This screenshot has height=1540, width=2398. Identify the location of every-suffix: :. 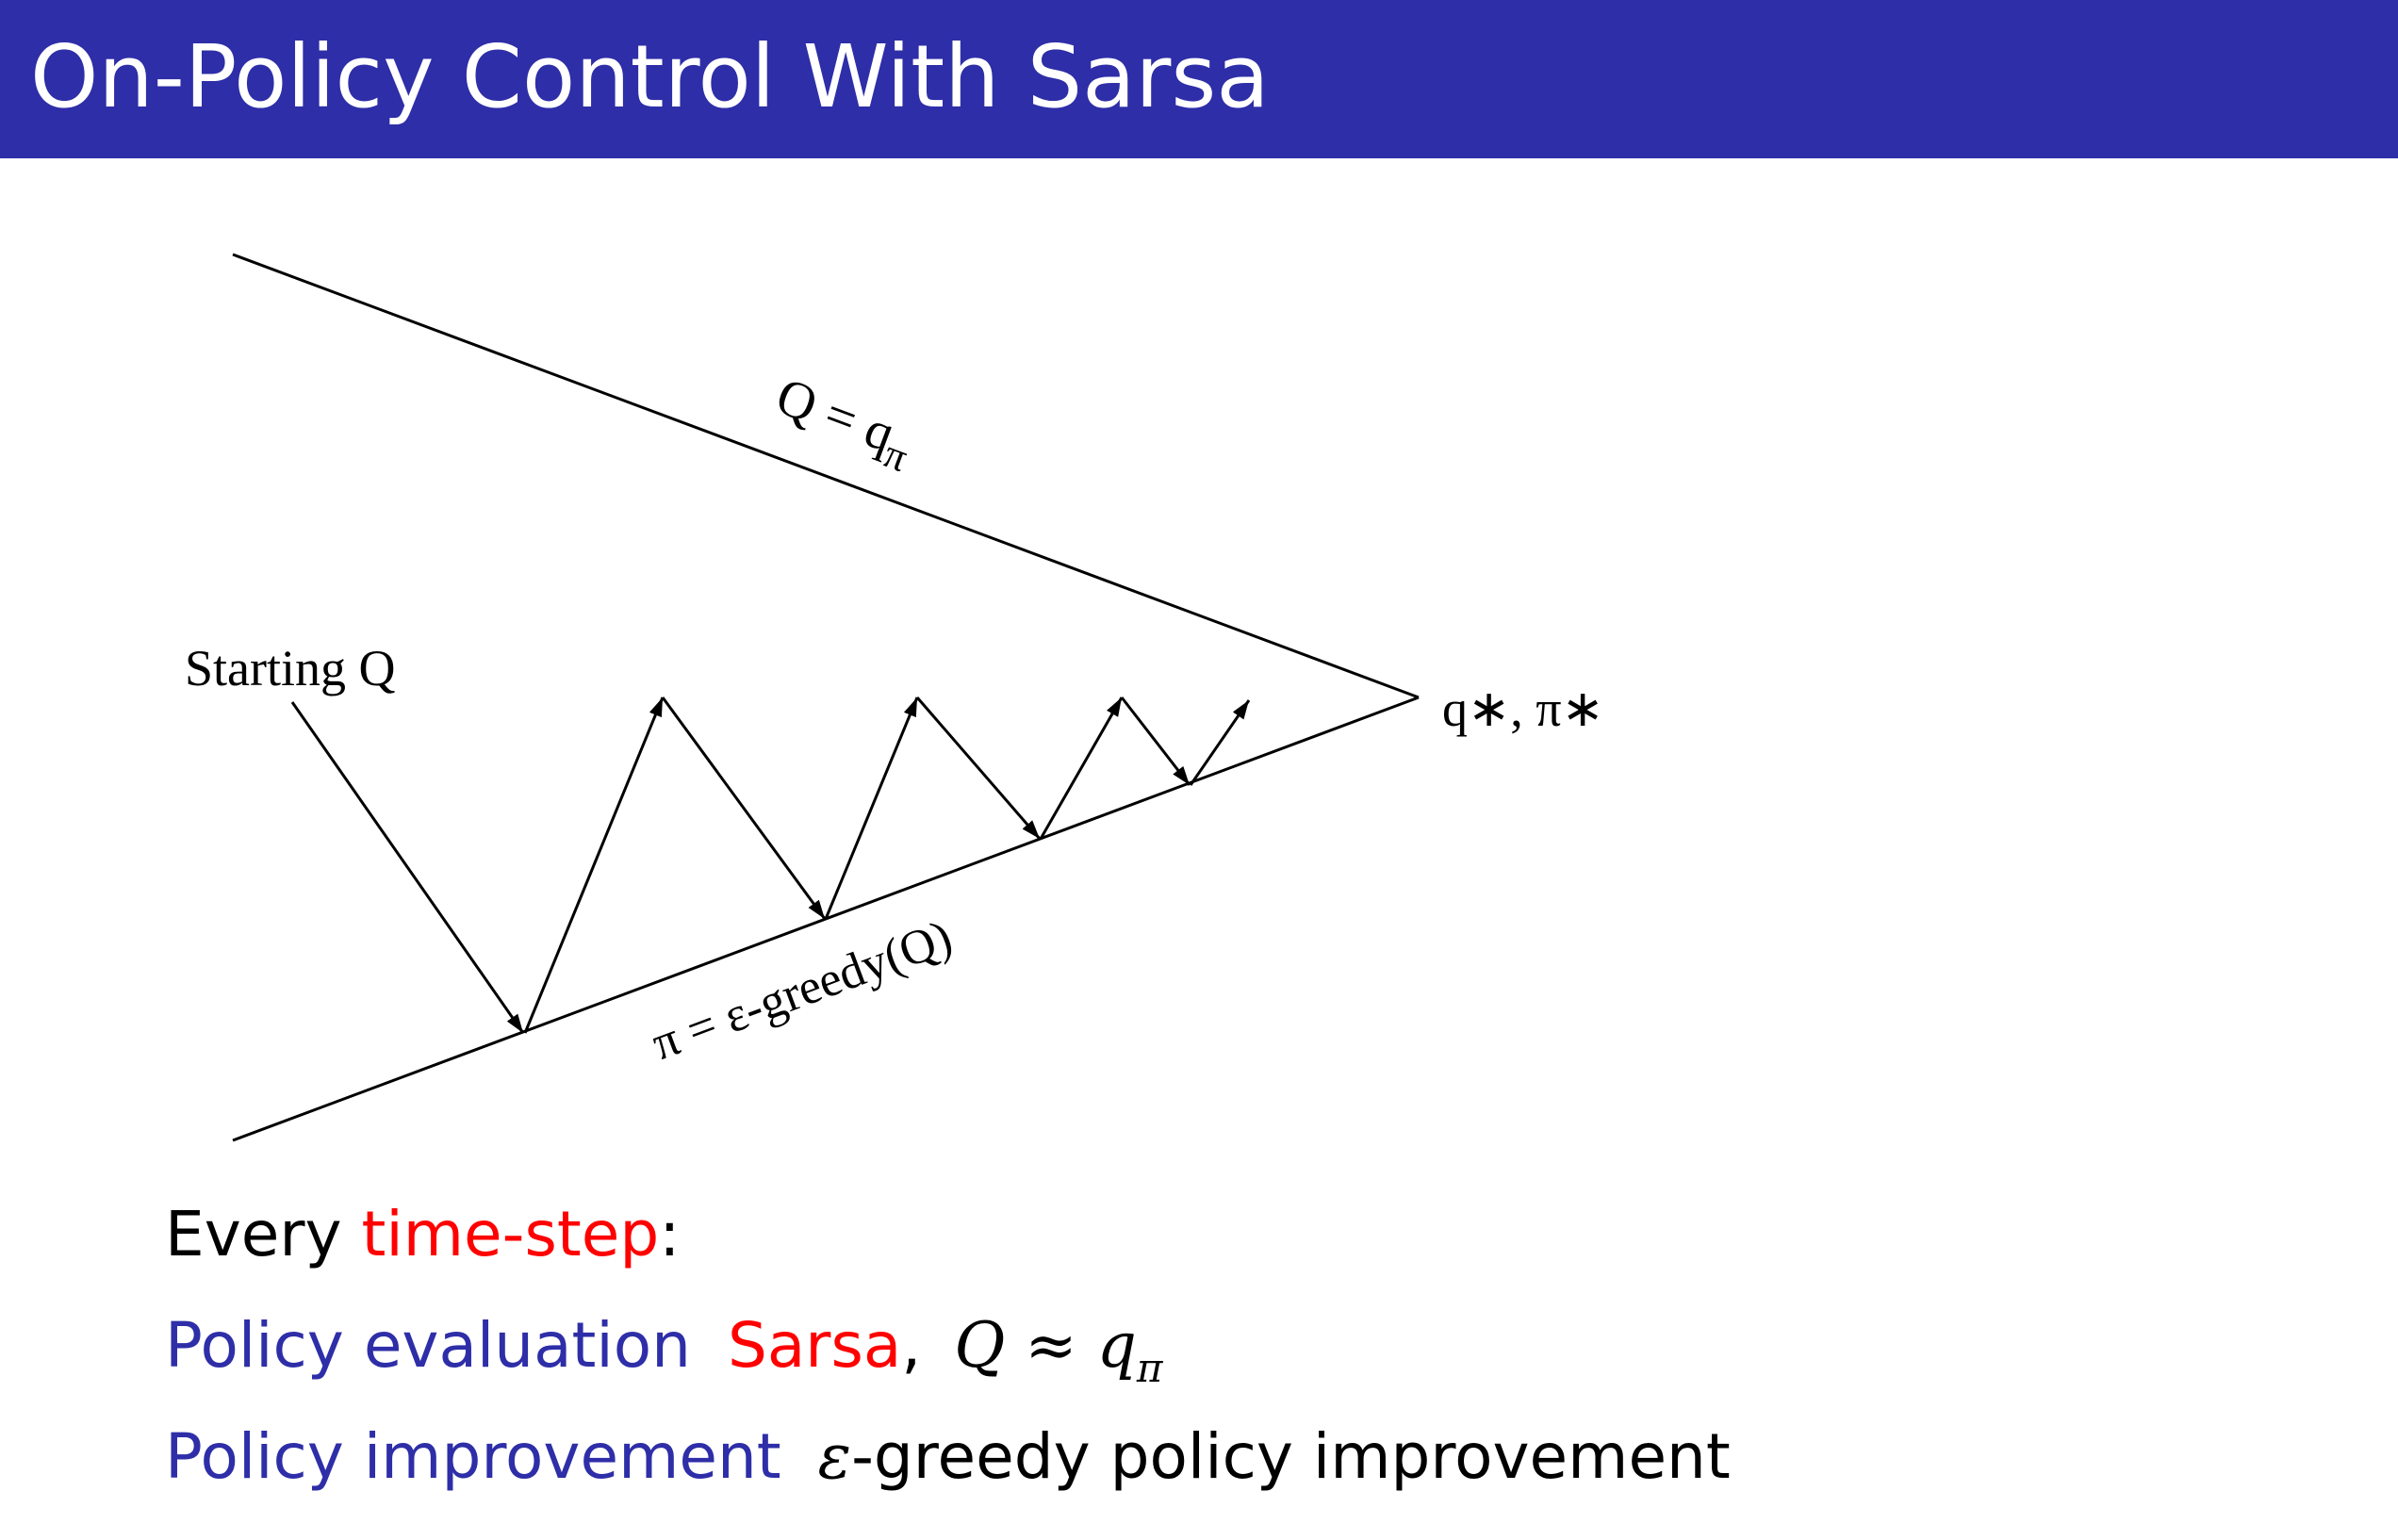
(670, 1234).